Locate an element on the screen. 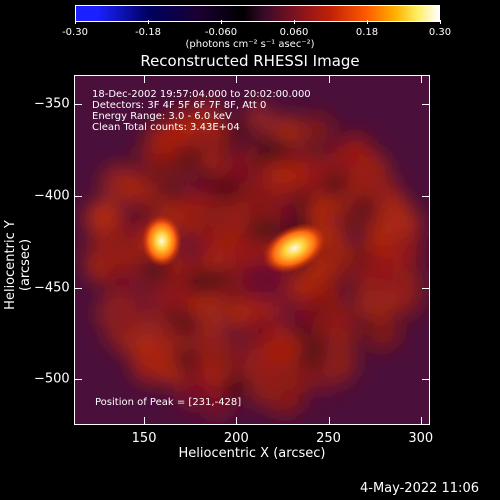  footer-date: 4-May-2022 11:06 is located at coordinates (419, 488).